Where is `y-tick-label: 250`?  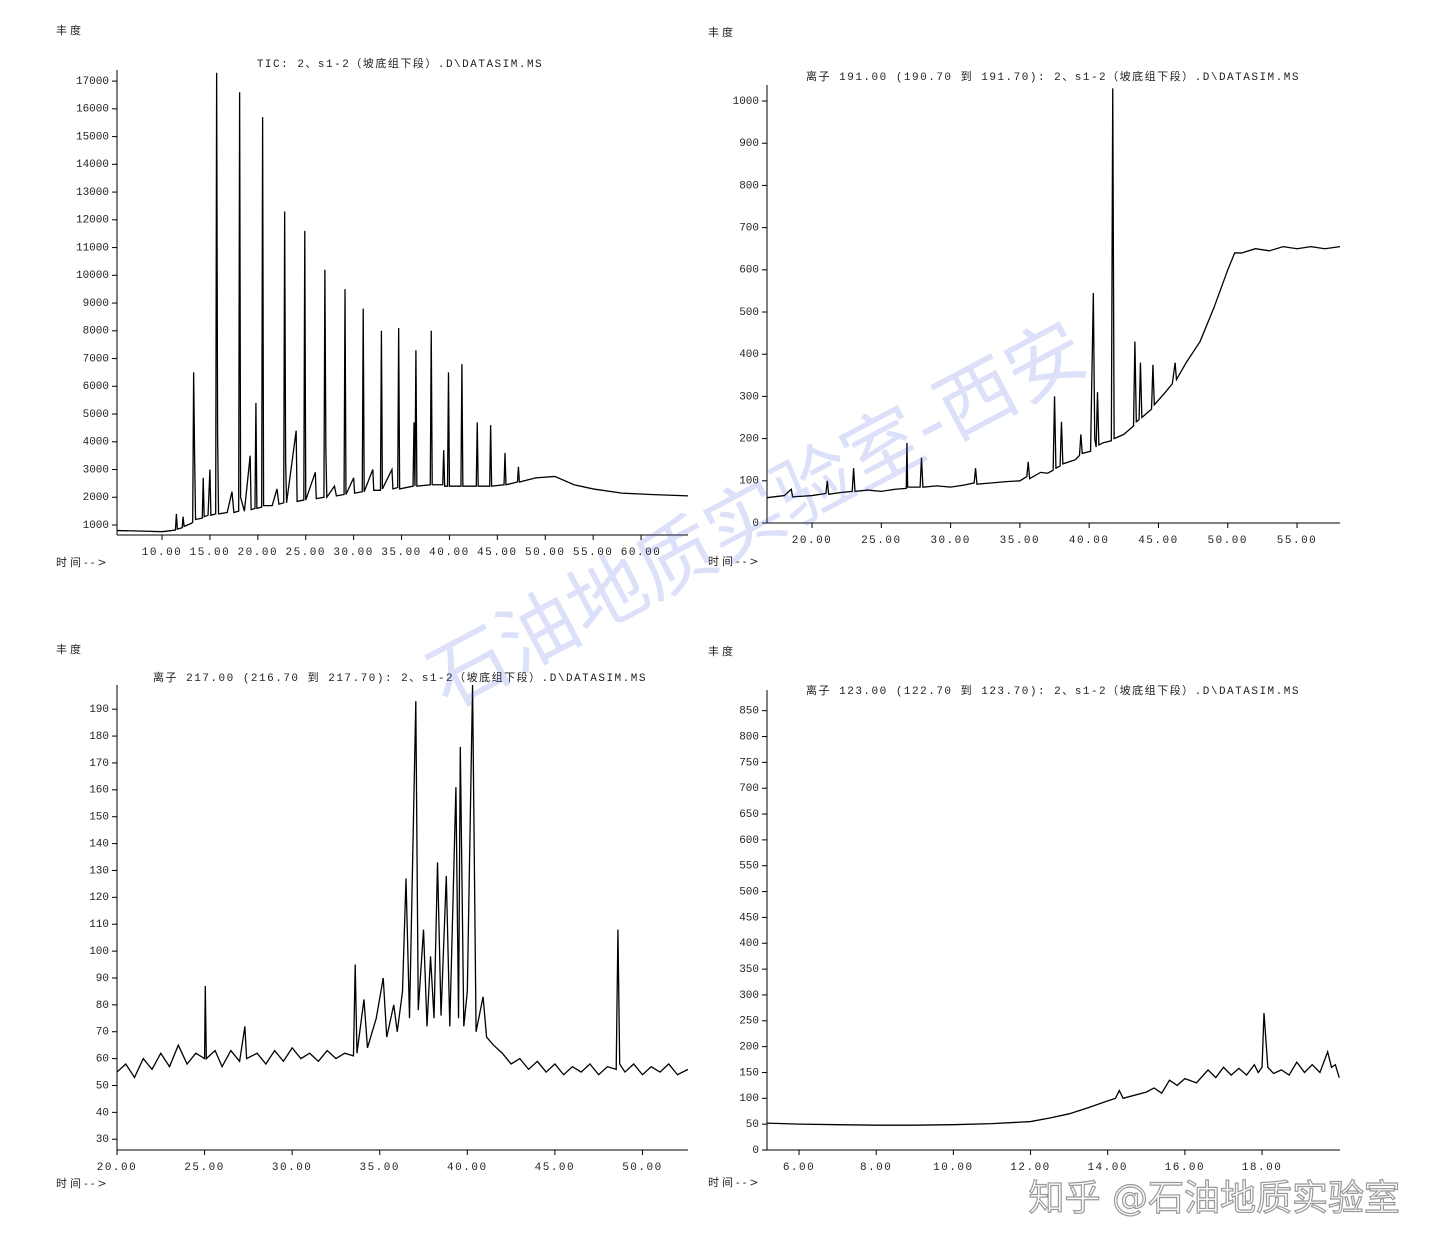
y-tick-label: 250 is located at coordinates (749, 1022).